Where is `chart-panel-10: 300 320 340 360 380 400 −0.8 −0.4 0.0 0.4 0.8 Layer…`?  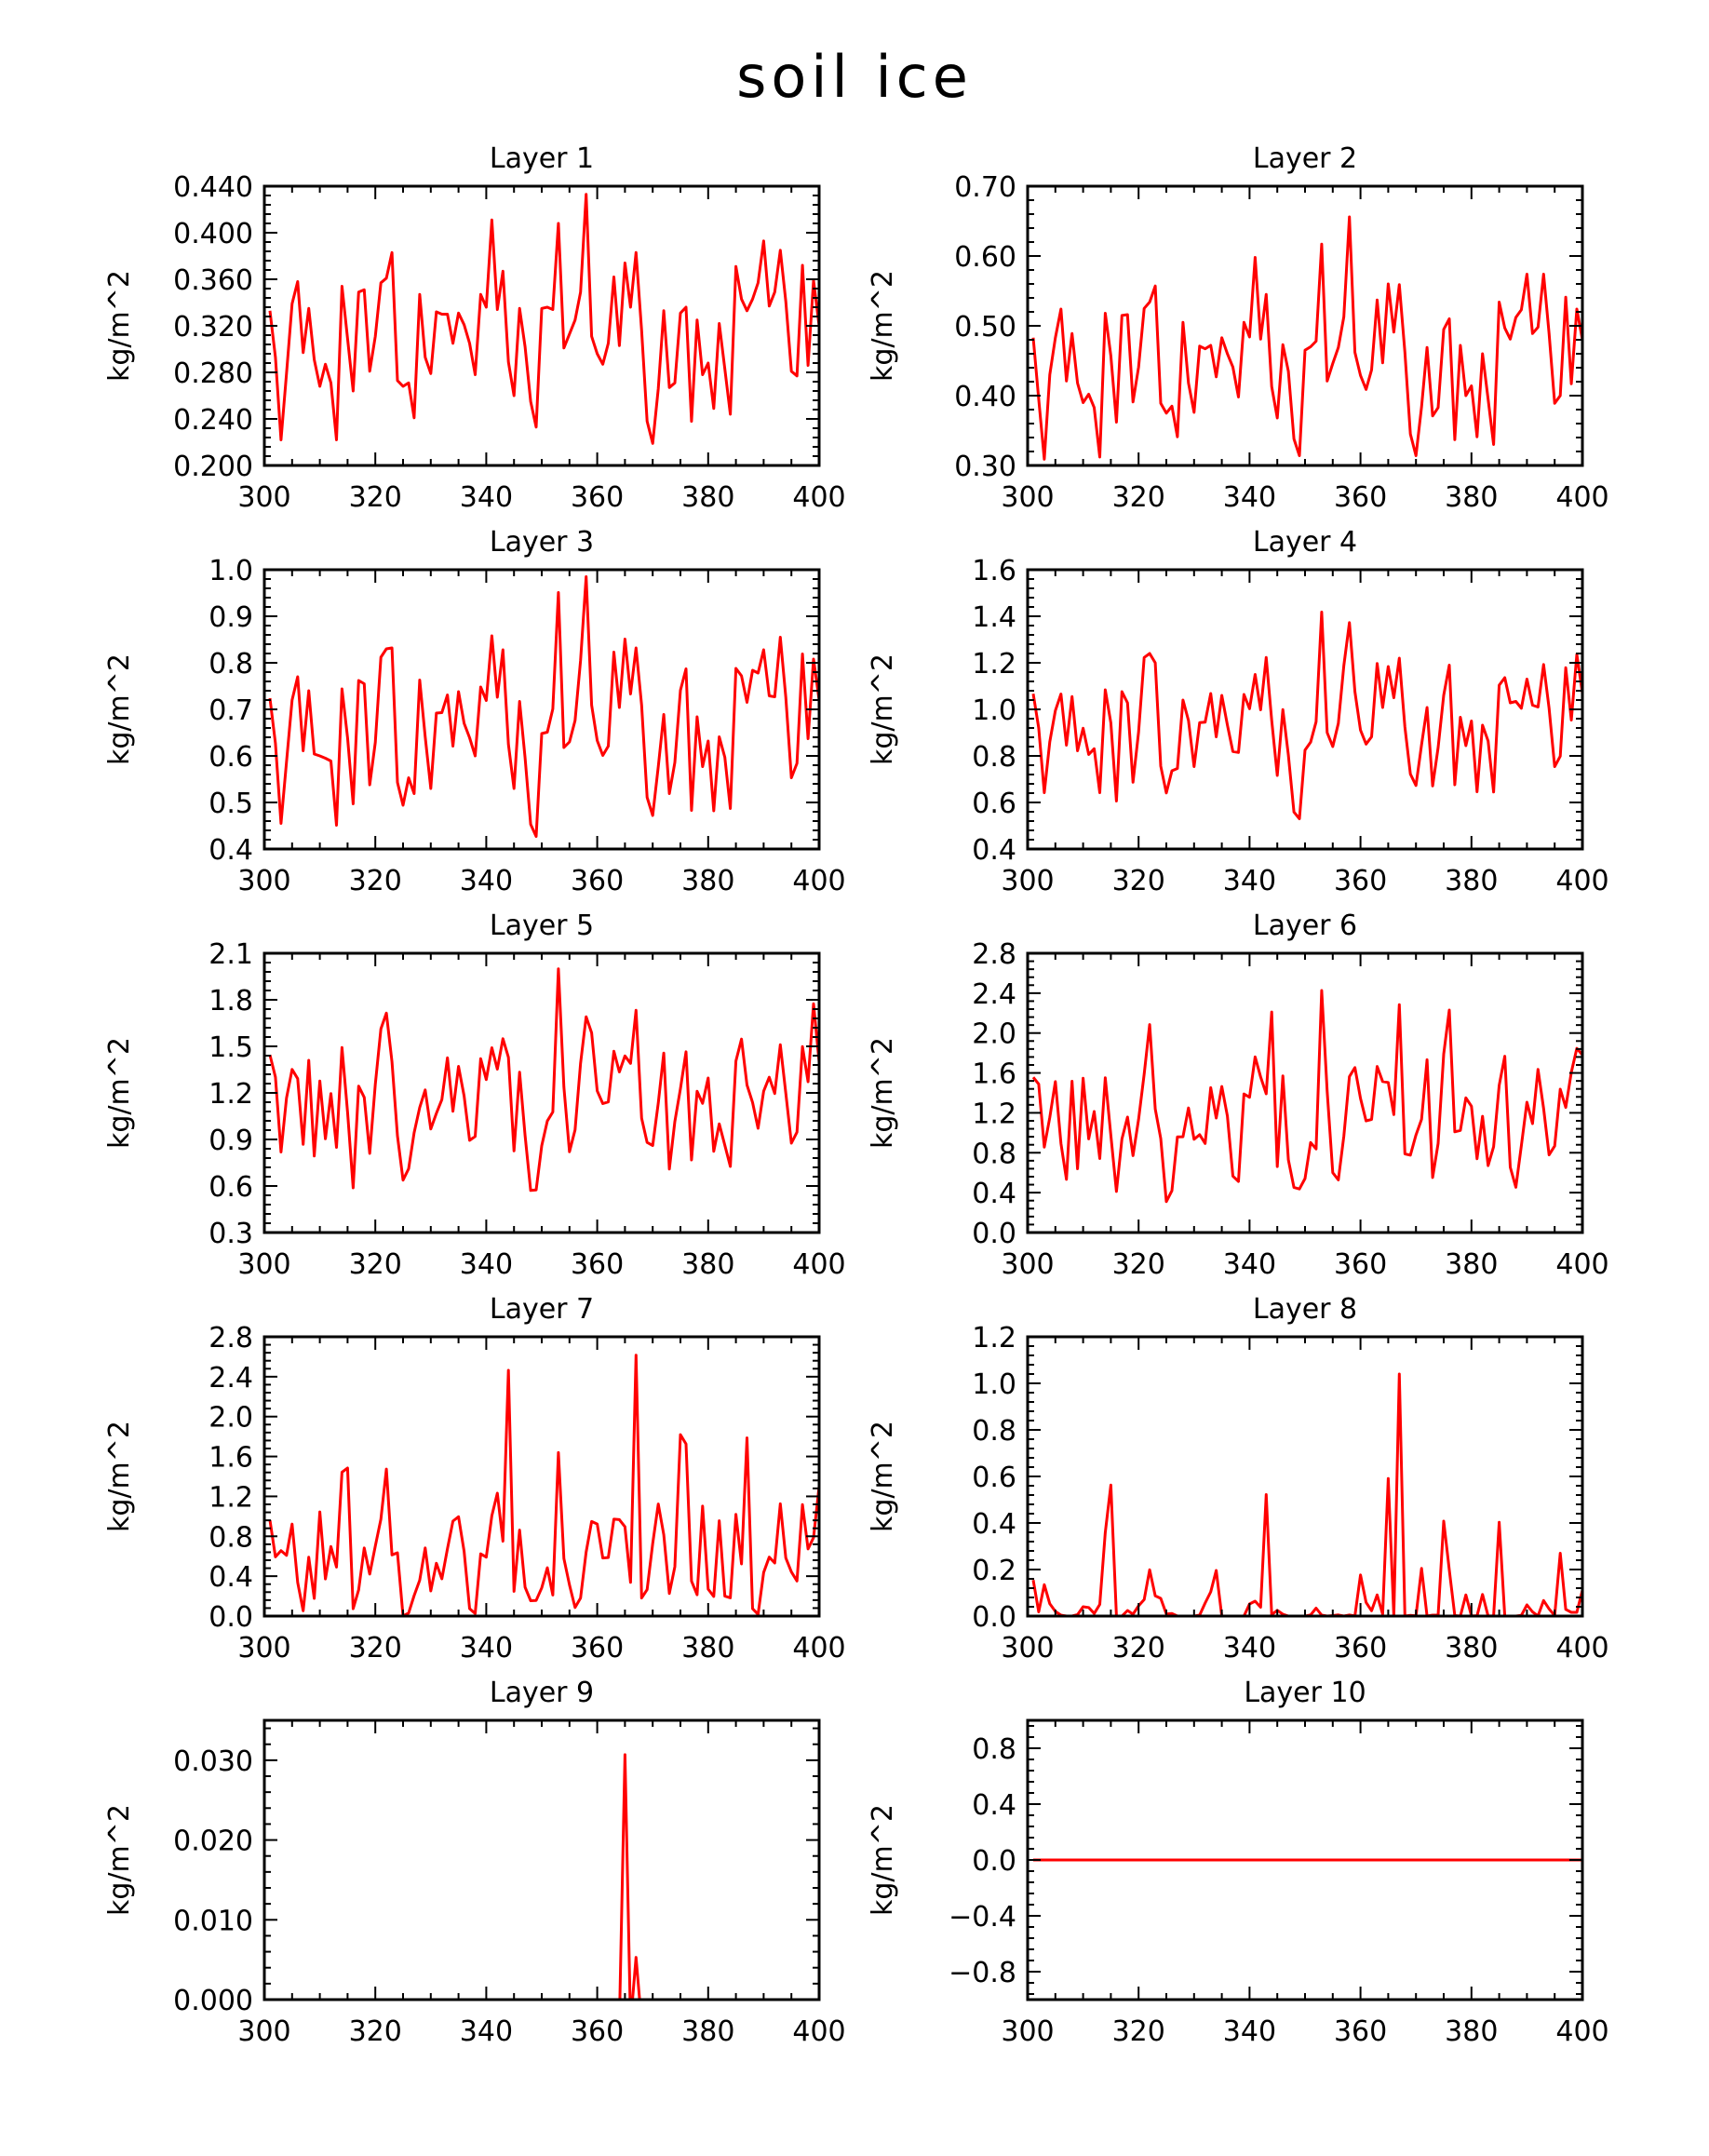
chart-panel-10: 300 320 340 360 380 400 −0.8 −0.4 0.0 0.4 0.8 Layer… is located at coordinates (1238, 1862).